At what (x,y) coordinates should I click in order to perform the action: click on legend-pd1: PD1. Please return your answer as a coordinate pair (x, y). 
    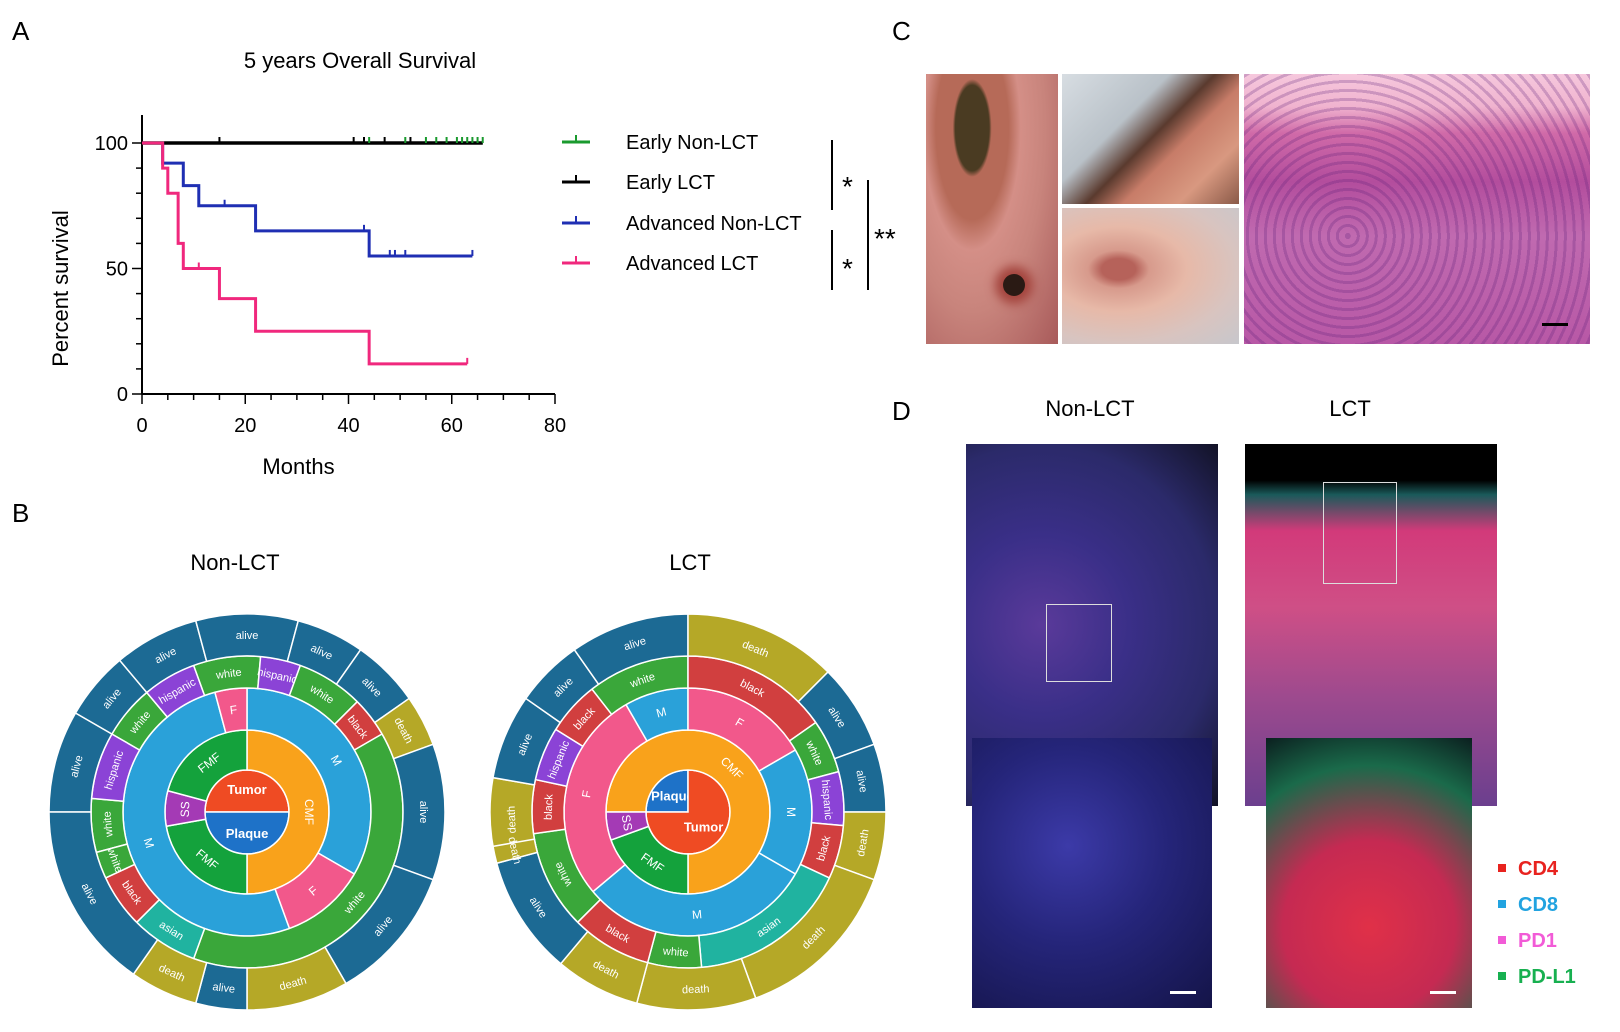
    Looking at the image, I should click on (1537, 941).